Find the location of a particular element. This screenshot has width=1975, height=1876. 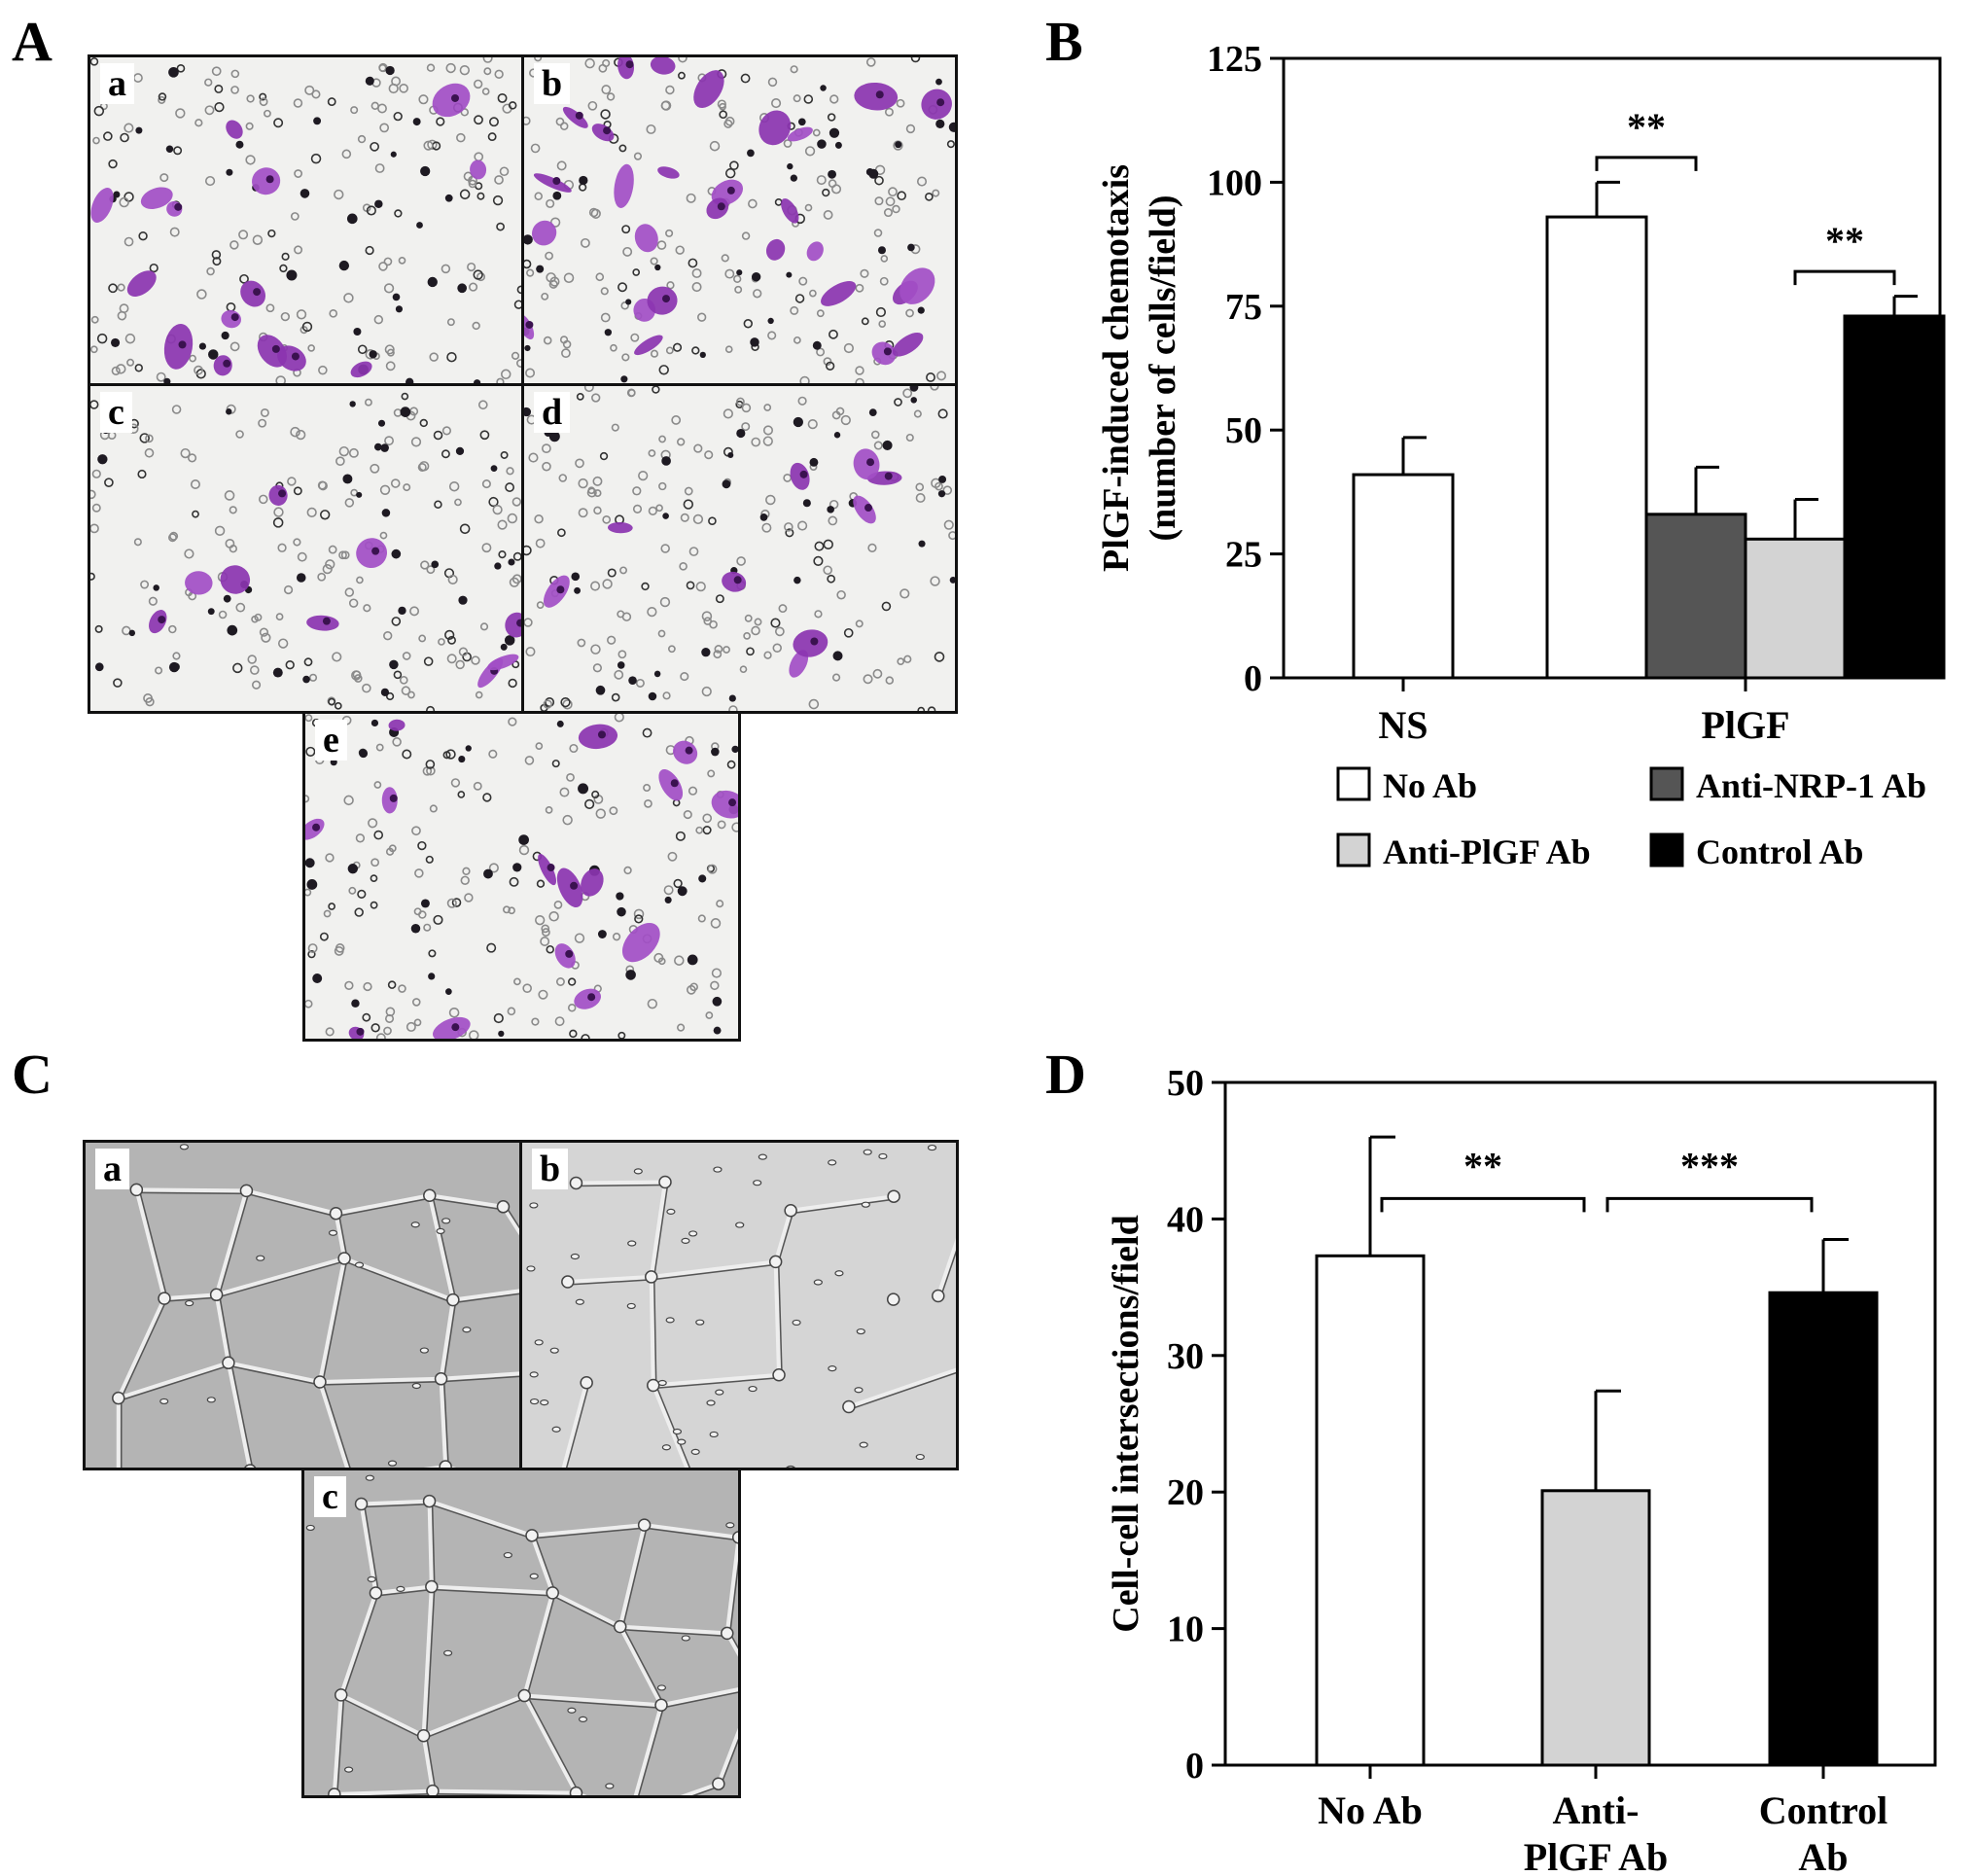

chart-b-significance-label: ** is located at coordinates (1647, 127).